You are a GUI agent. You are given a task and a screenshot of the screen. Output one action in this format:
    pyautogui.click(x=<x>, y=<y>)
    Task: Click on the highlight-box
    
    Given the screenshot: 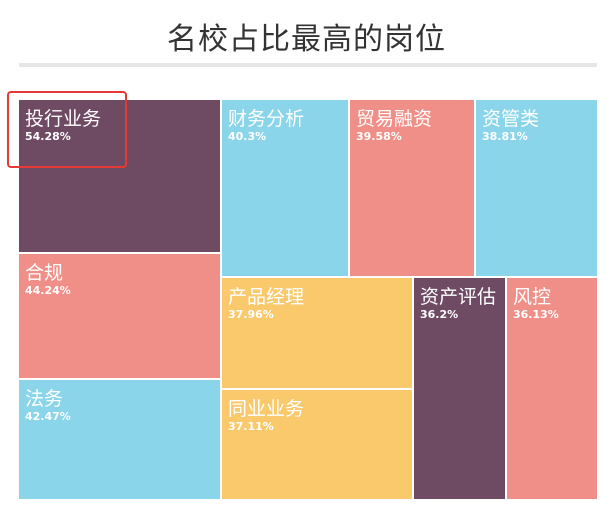 What is the action you would take?
    pyautogui.click(x=67, y=129)
    